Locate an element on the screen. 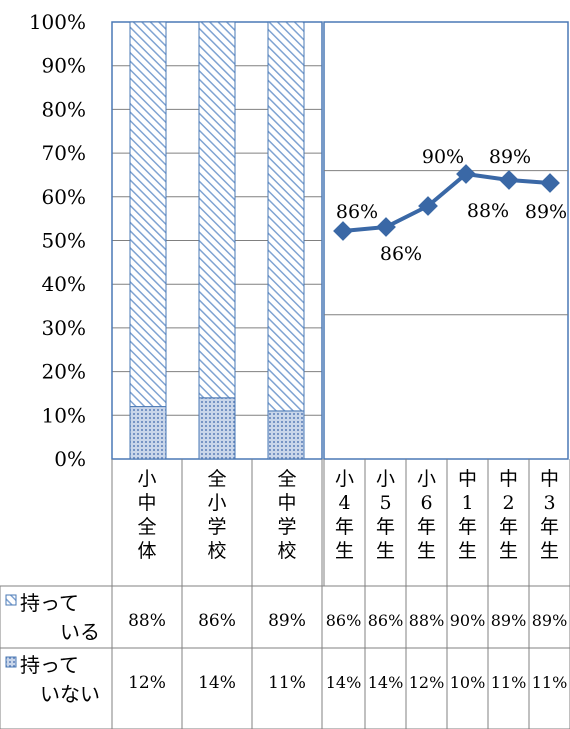 The height and width of the screenshot is (729, 570). y-tick-label: 70% is located at coordinates (64, 153).